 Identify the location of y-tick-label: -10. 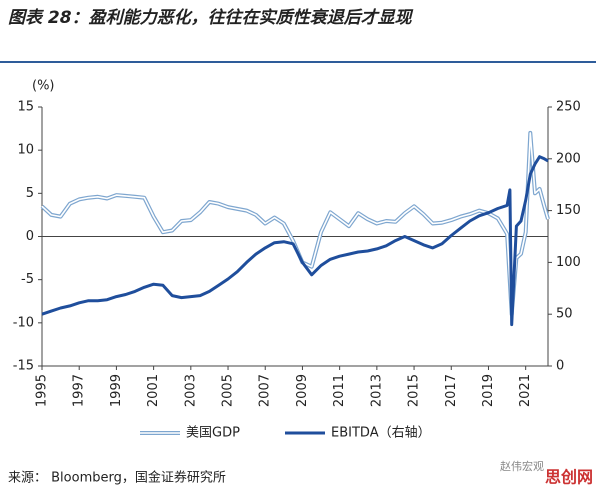
(23, 322).